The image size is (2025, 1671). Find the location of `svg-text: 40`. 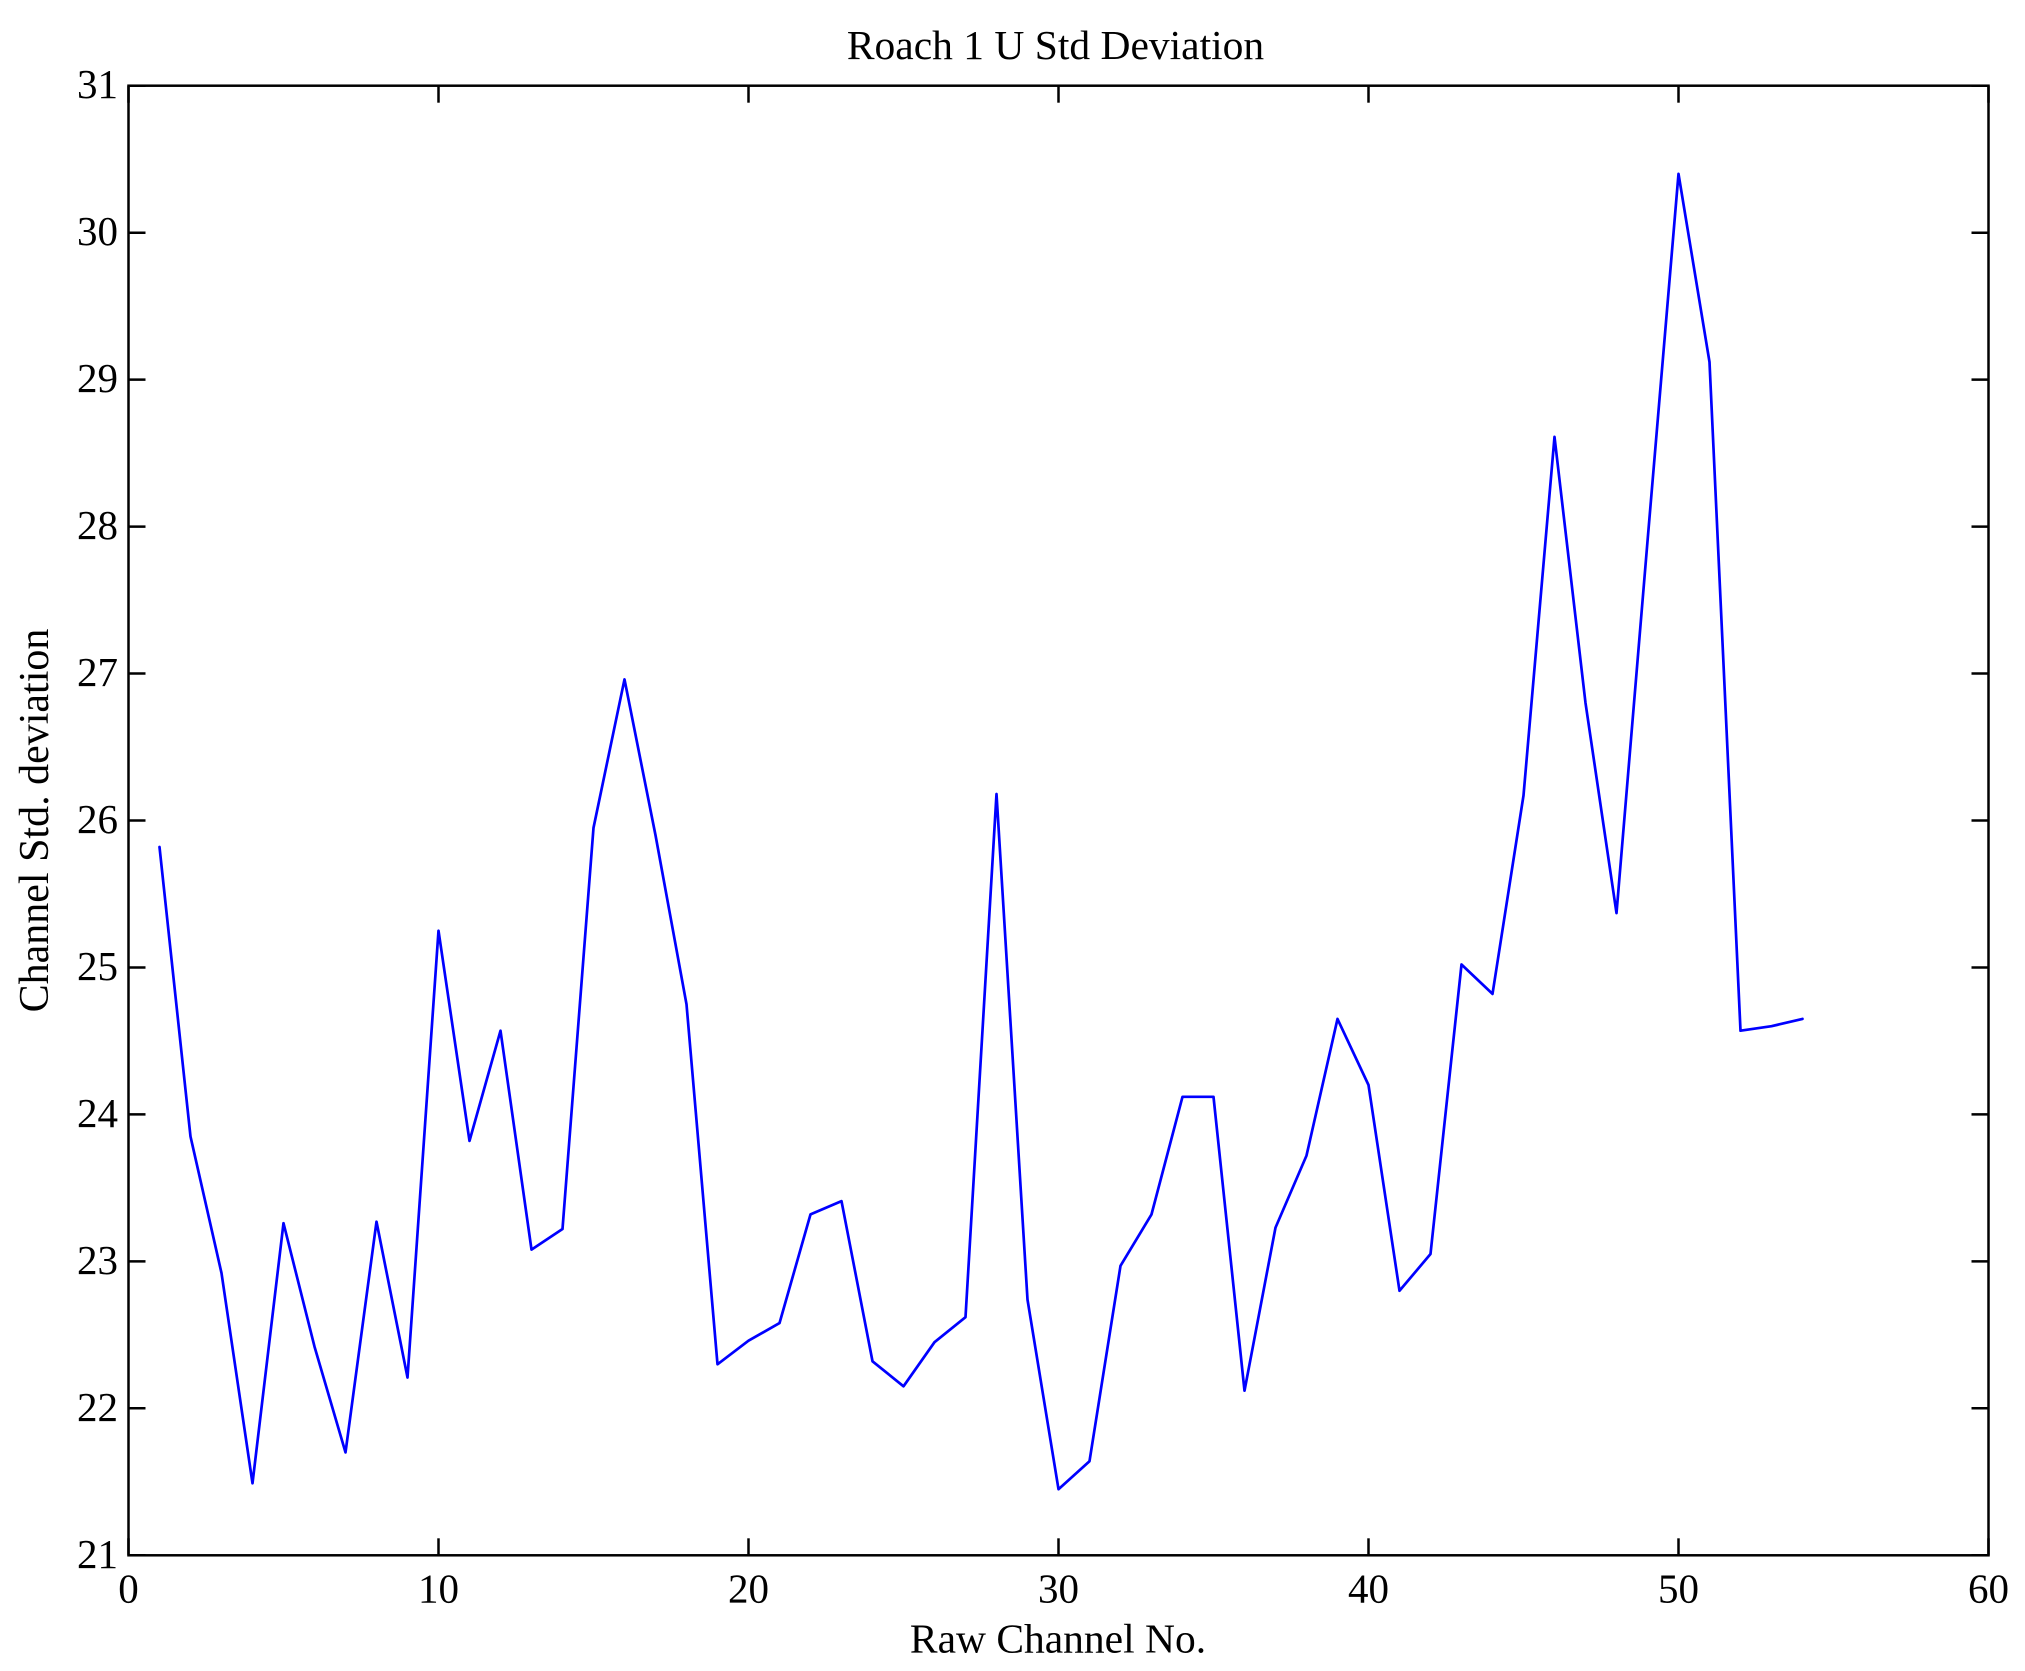

svg-text: 40 is located at coordinates (1368, 1589).